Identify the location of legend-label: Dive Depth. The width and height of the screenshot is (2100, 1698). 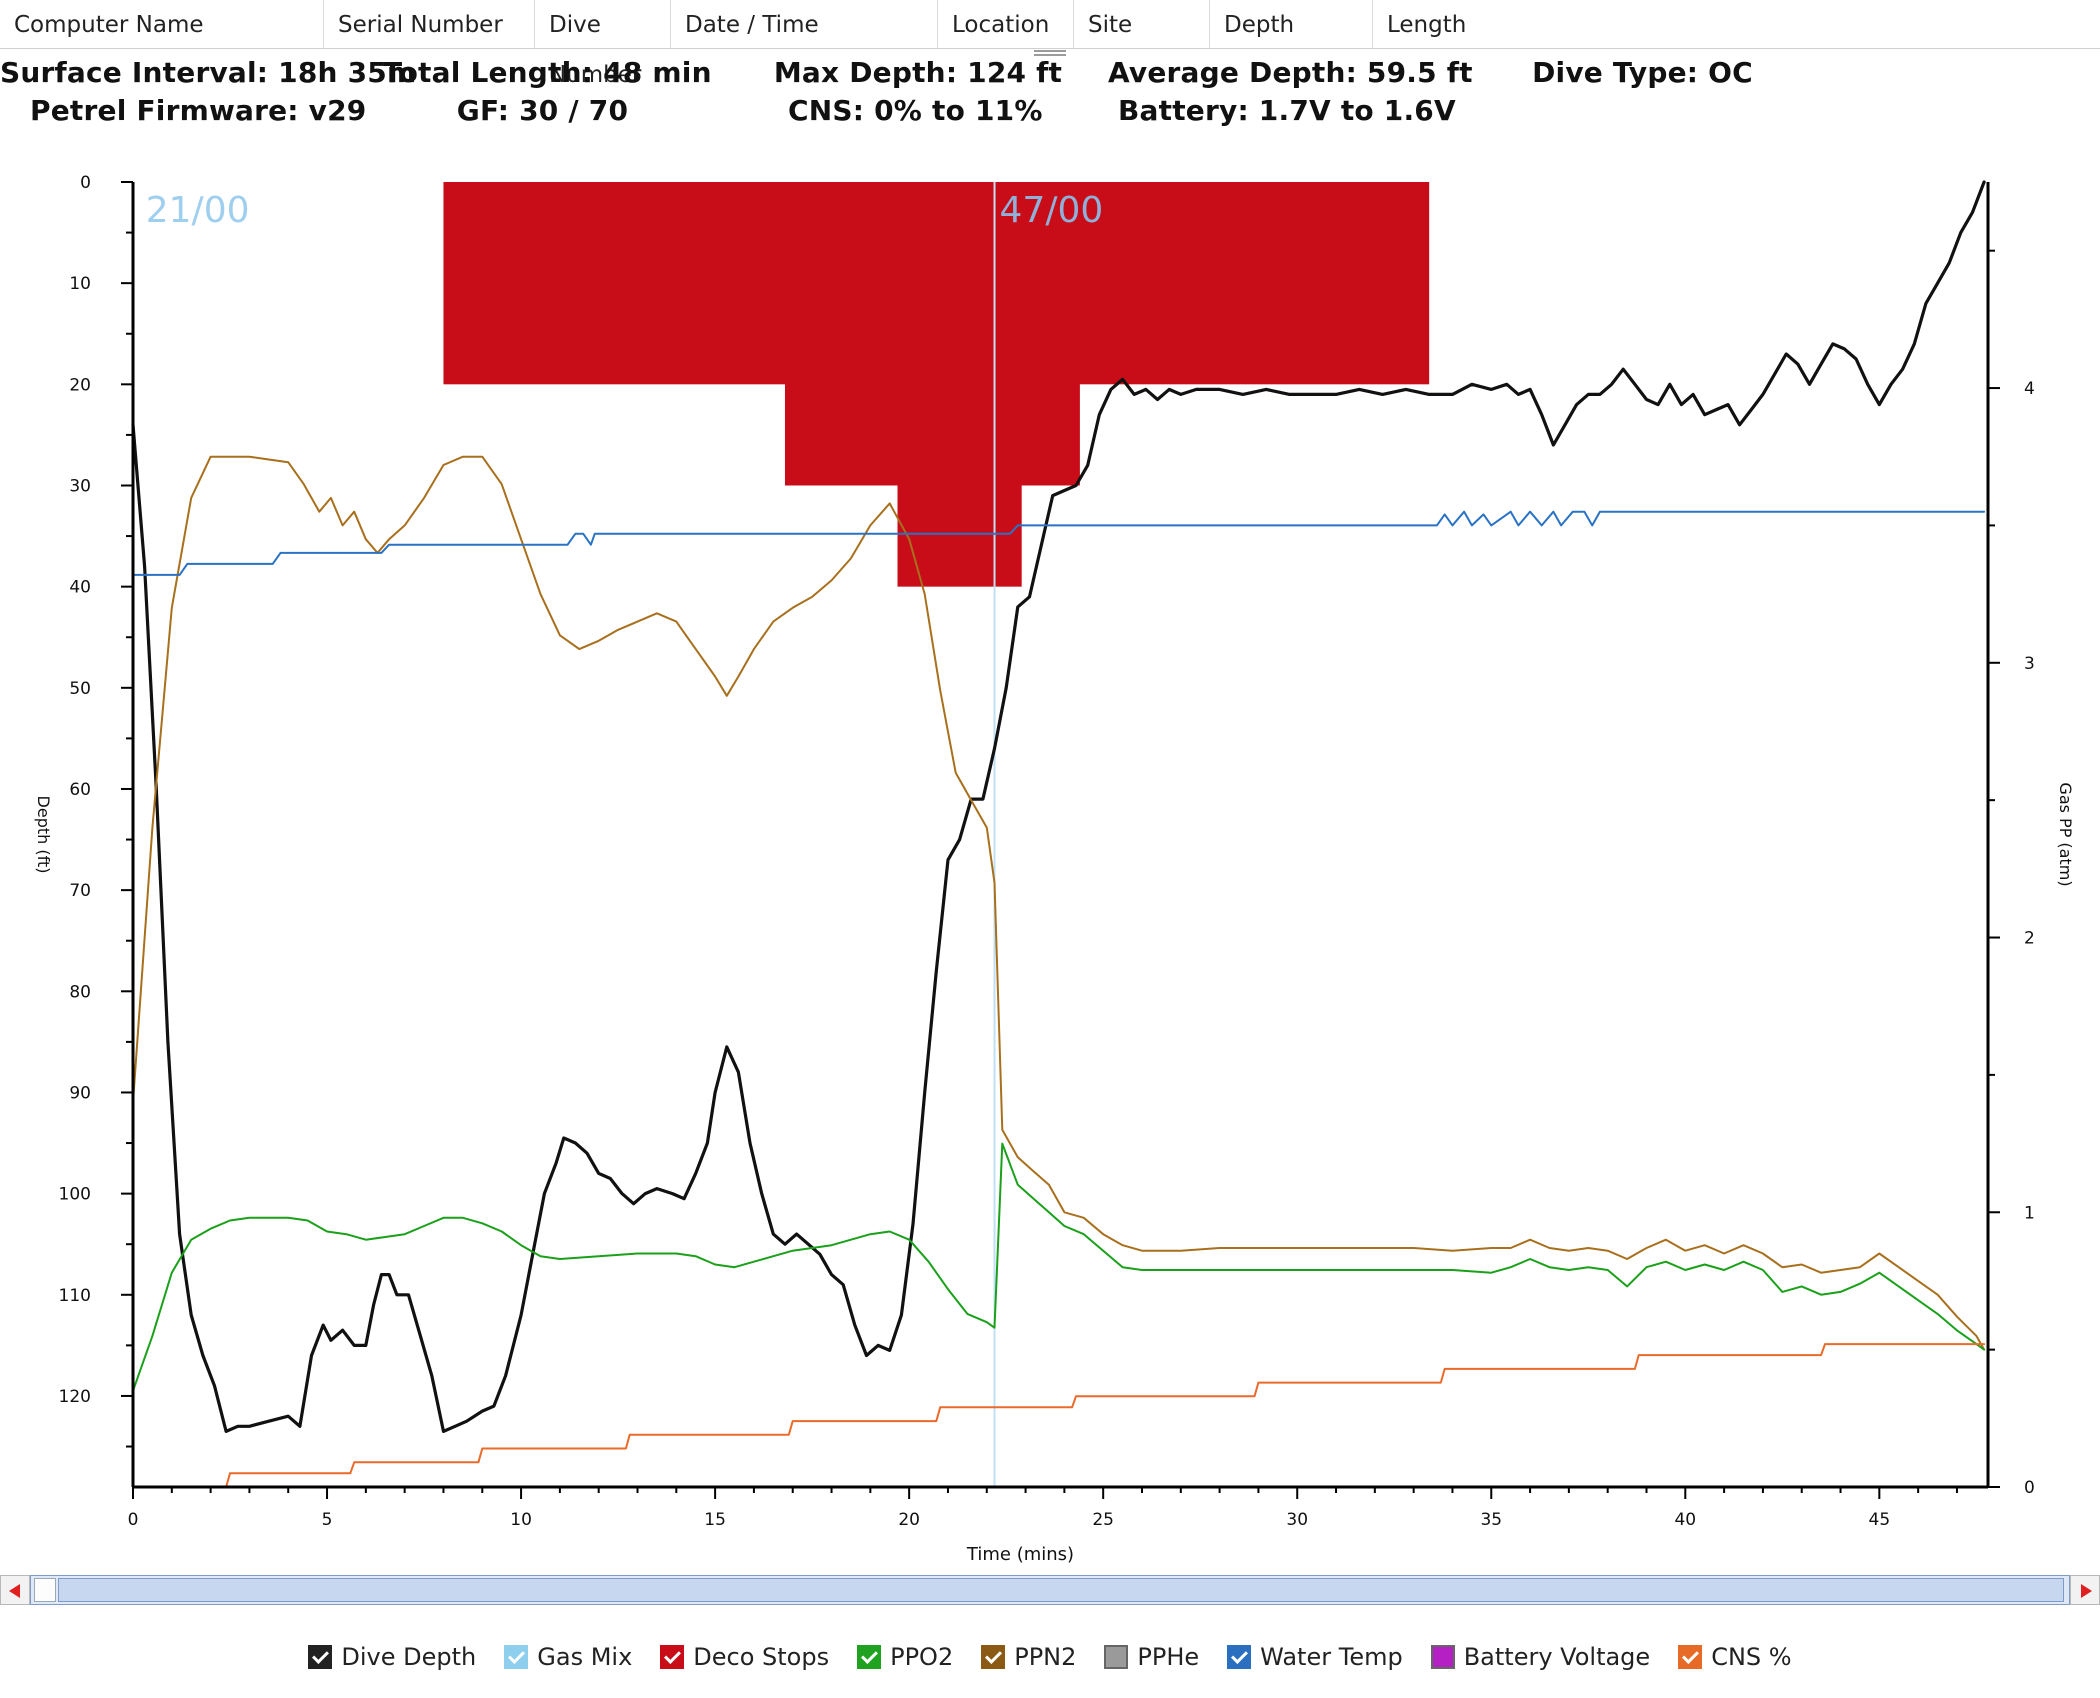
(409, 1657).